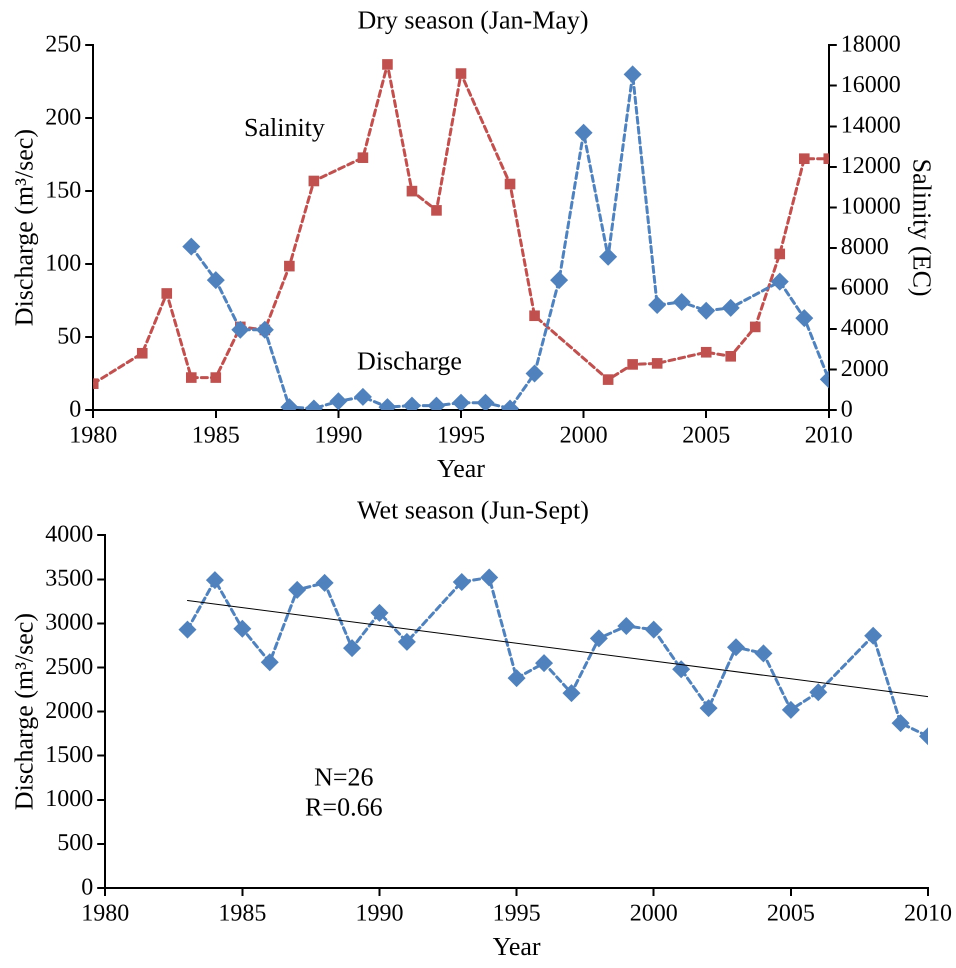  I want to click on y2-tick-label: 14000, so click(870, 125).